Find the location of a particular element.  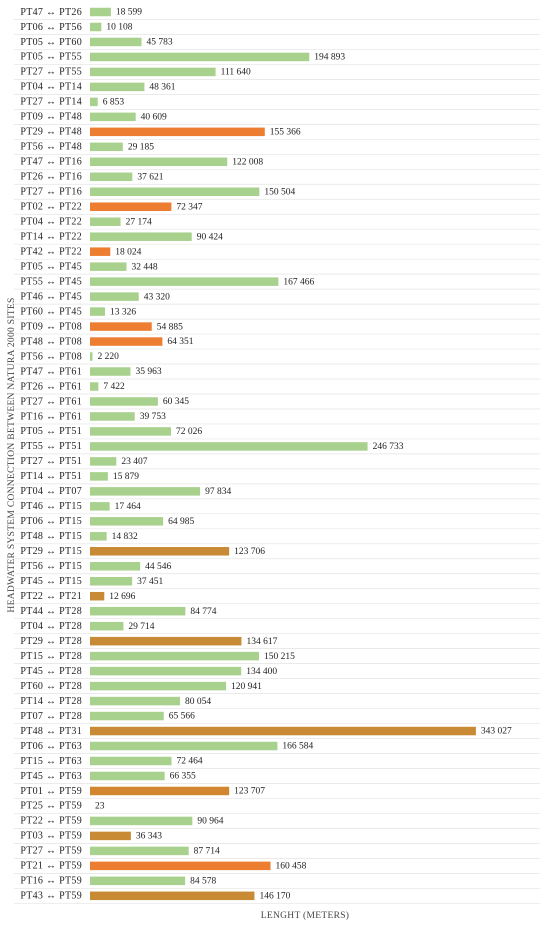

value-label: 120 941 is located at coordinates (246, 687).